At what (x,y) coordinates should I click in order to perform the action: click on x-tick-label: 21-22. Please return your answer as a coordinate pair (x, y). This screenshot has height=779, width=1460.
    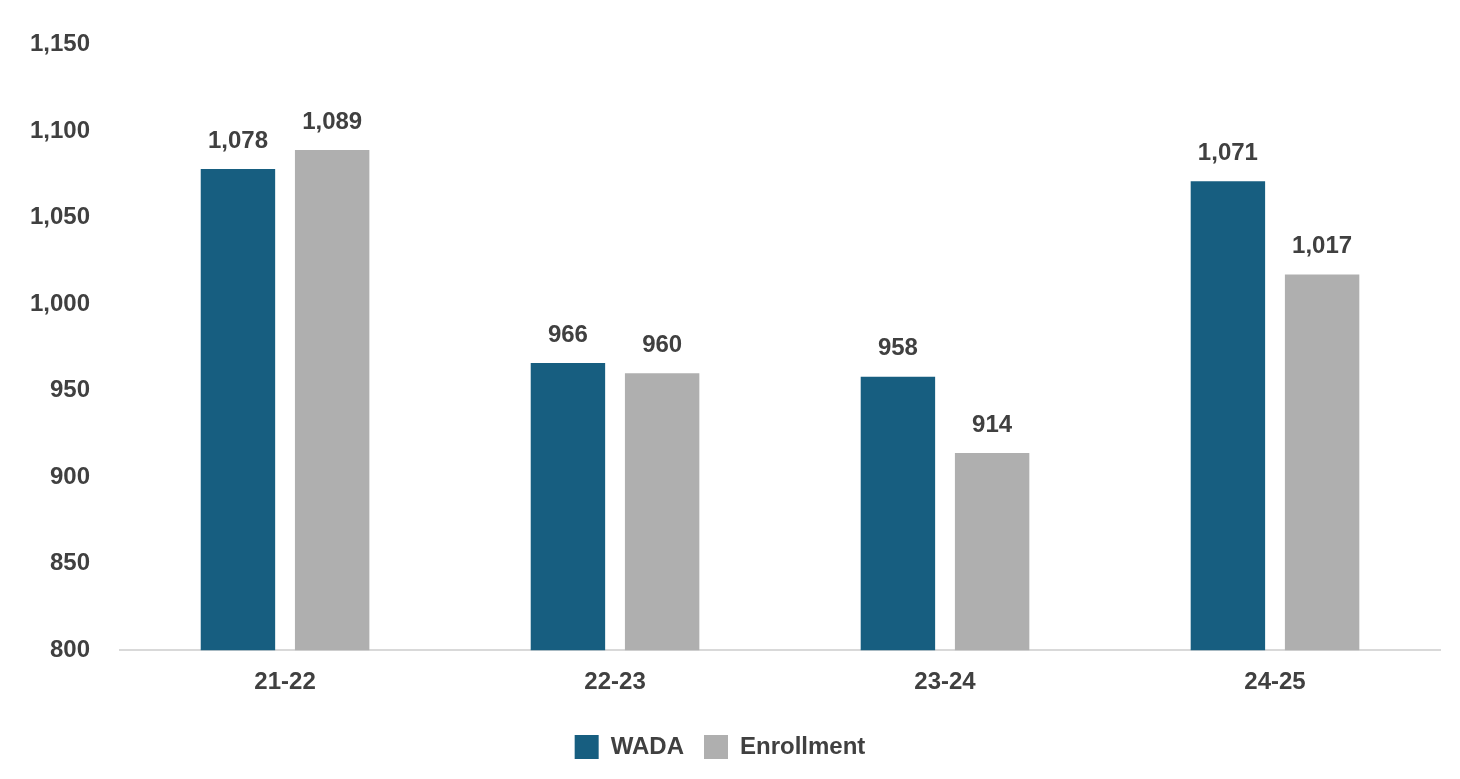
    Looking at the image, I should click on (285, 681).